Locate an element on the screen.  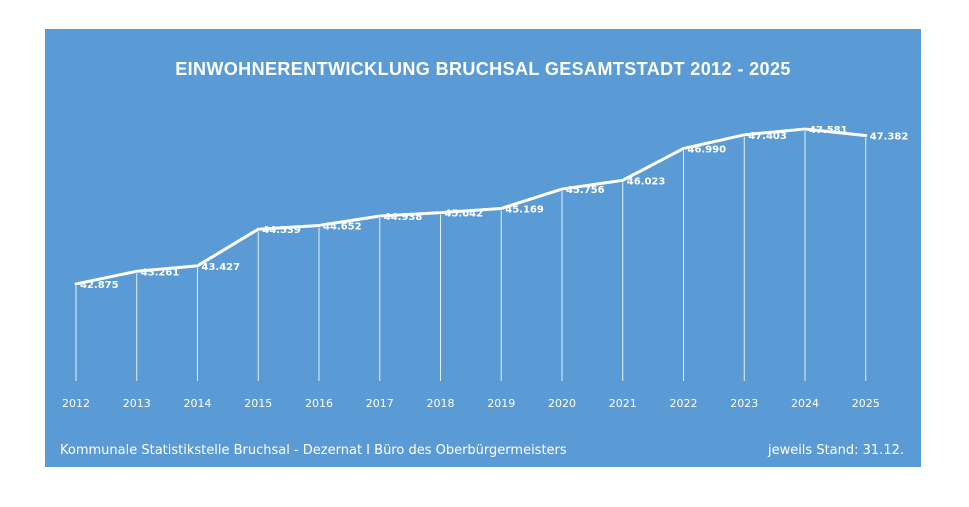
data-label: 44.652 is located at coordinates (342, 226).